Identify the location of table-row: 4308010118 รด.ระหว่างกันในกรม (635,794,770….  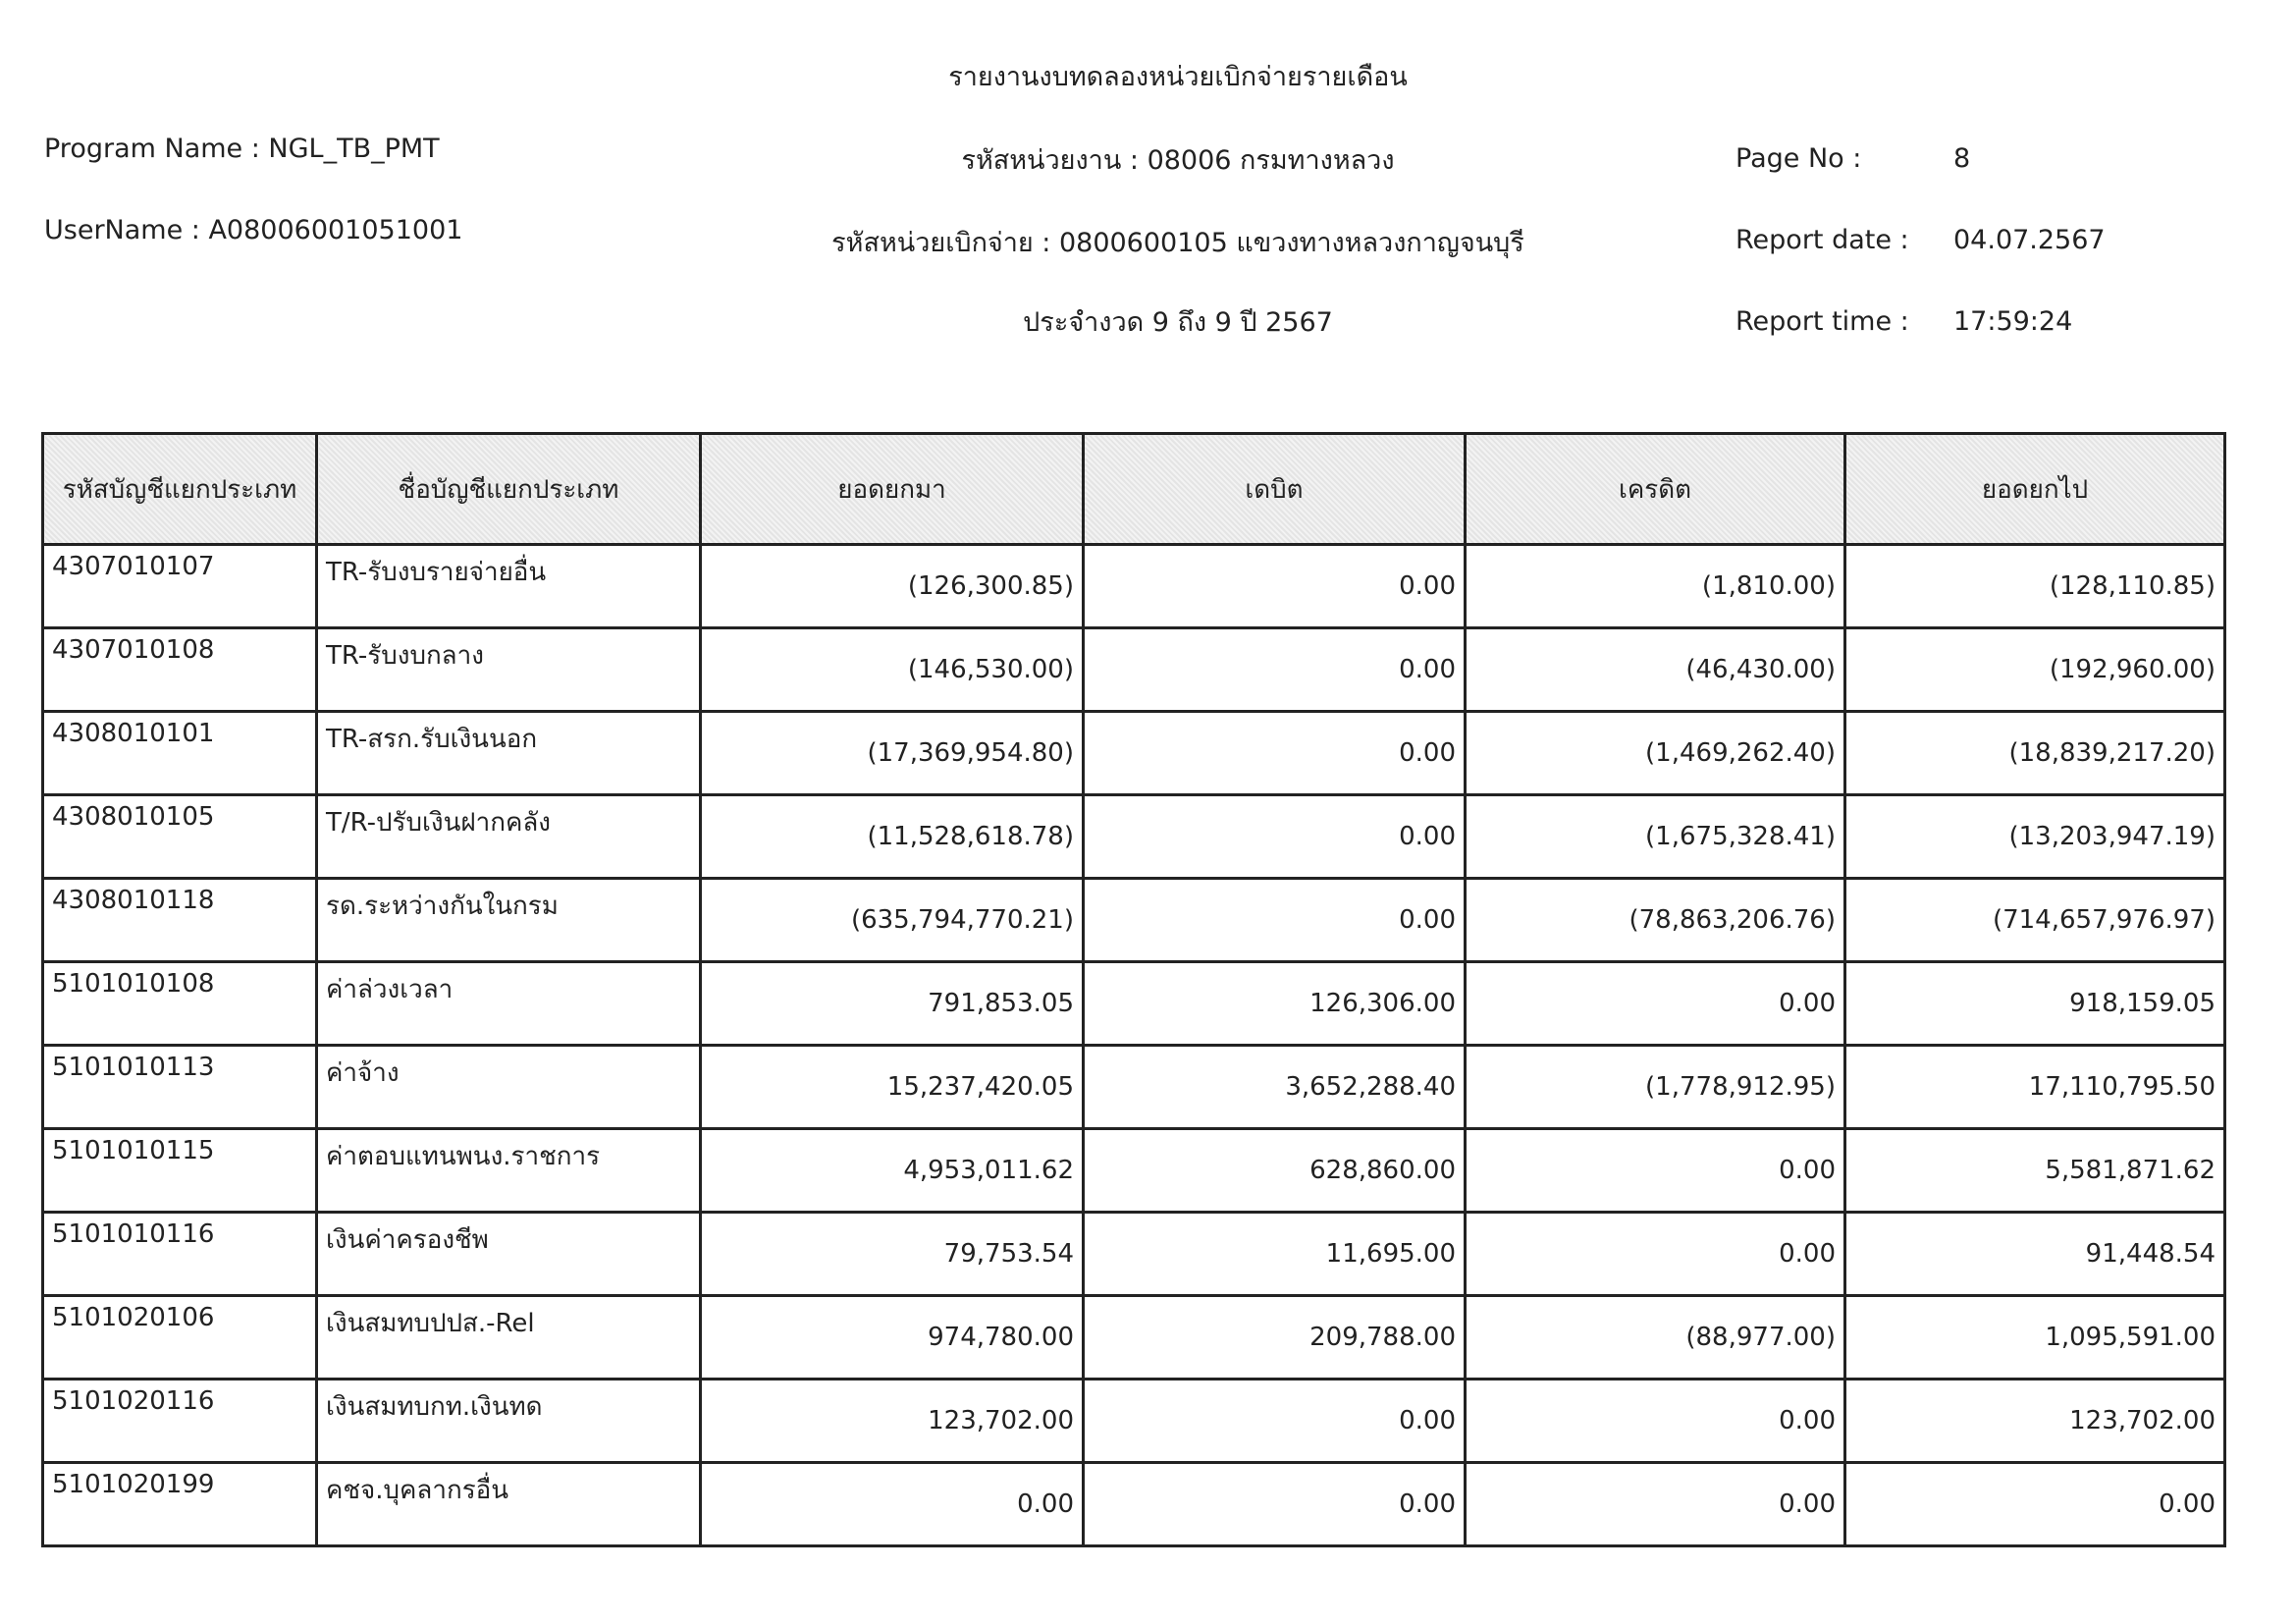
(1133, 920).